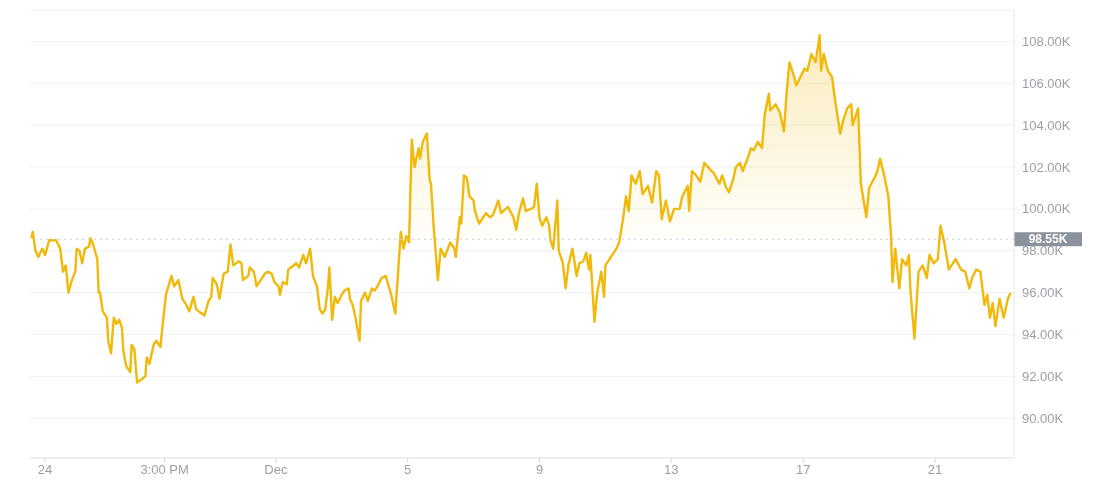  Describe the element at coordinates (1046, 167) in the screenshot. I see `y-tick-label: 102.00K` at that location.